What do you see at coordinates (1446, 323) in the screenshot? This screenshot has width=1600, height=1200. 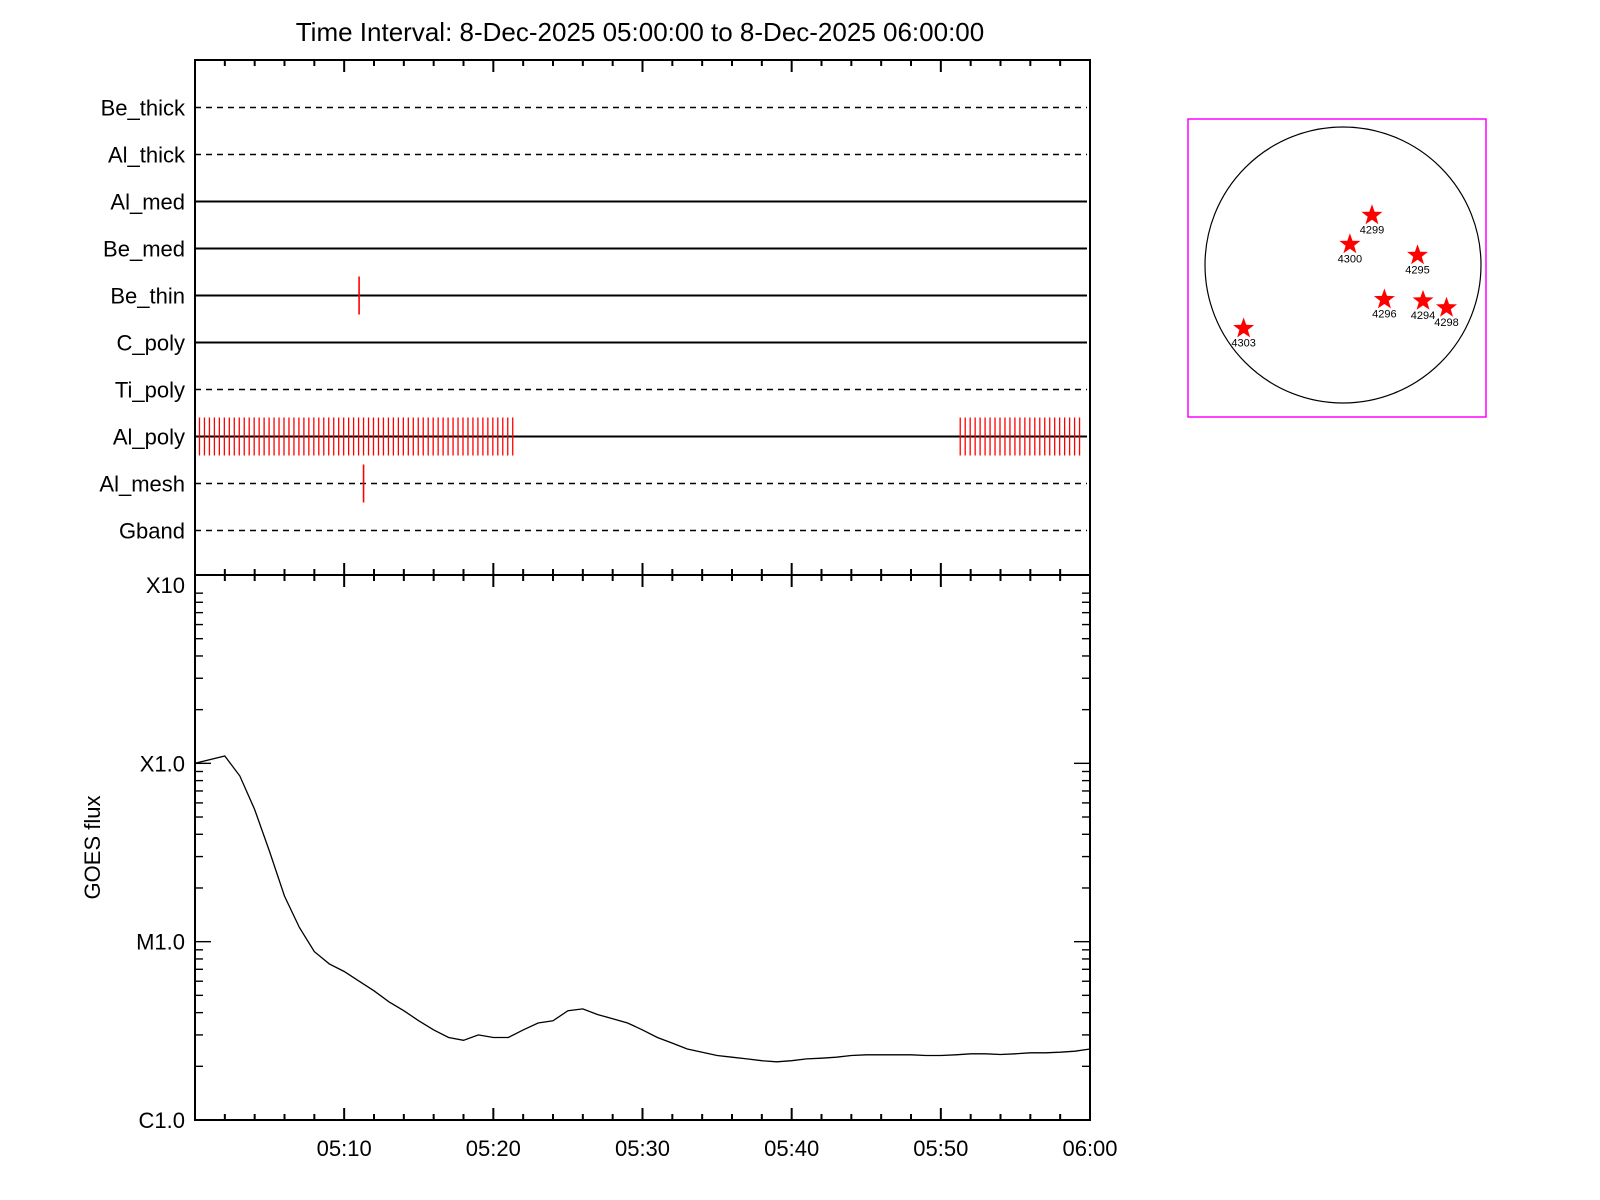 I see `active-region-label: 4298` at bounding box center [1446, 323].